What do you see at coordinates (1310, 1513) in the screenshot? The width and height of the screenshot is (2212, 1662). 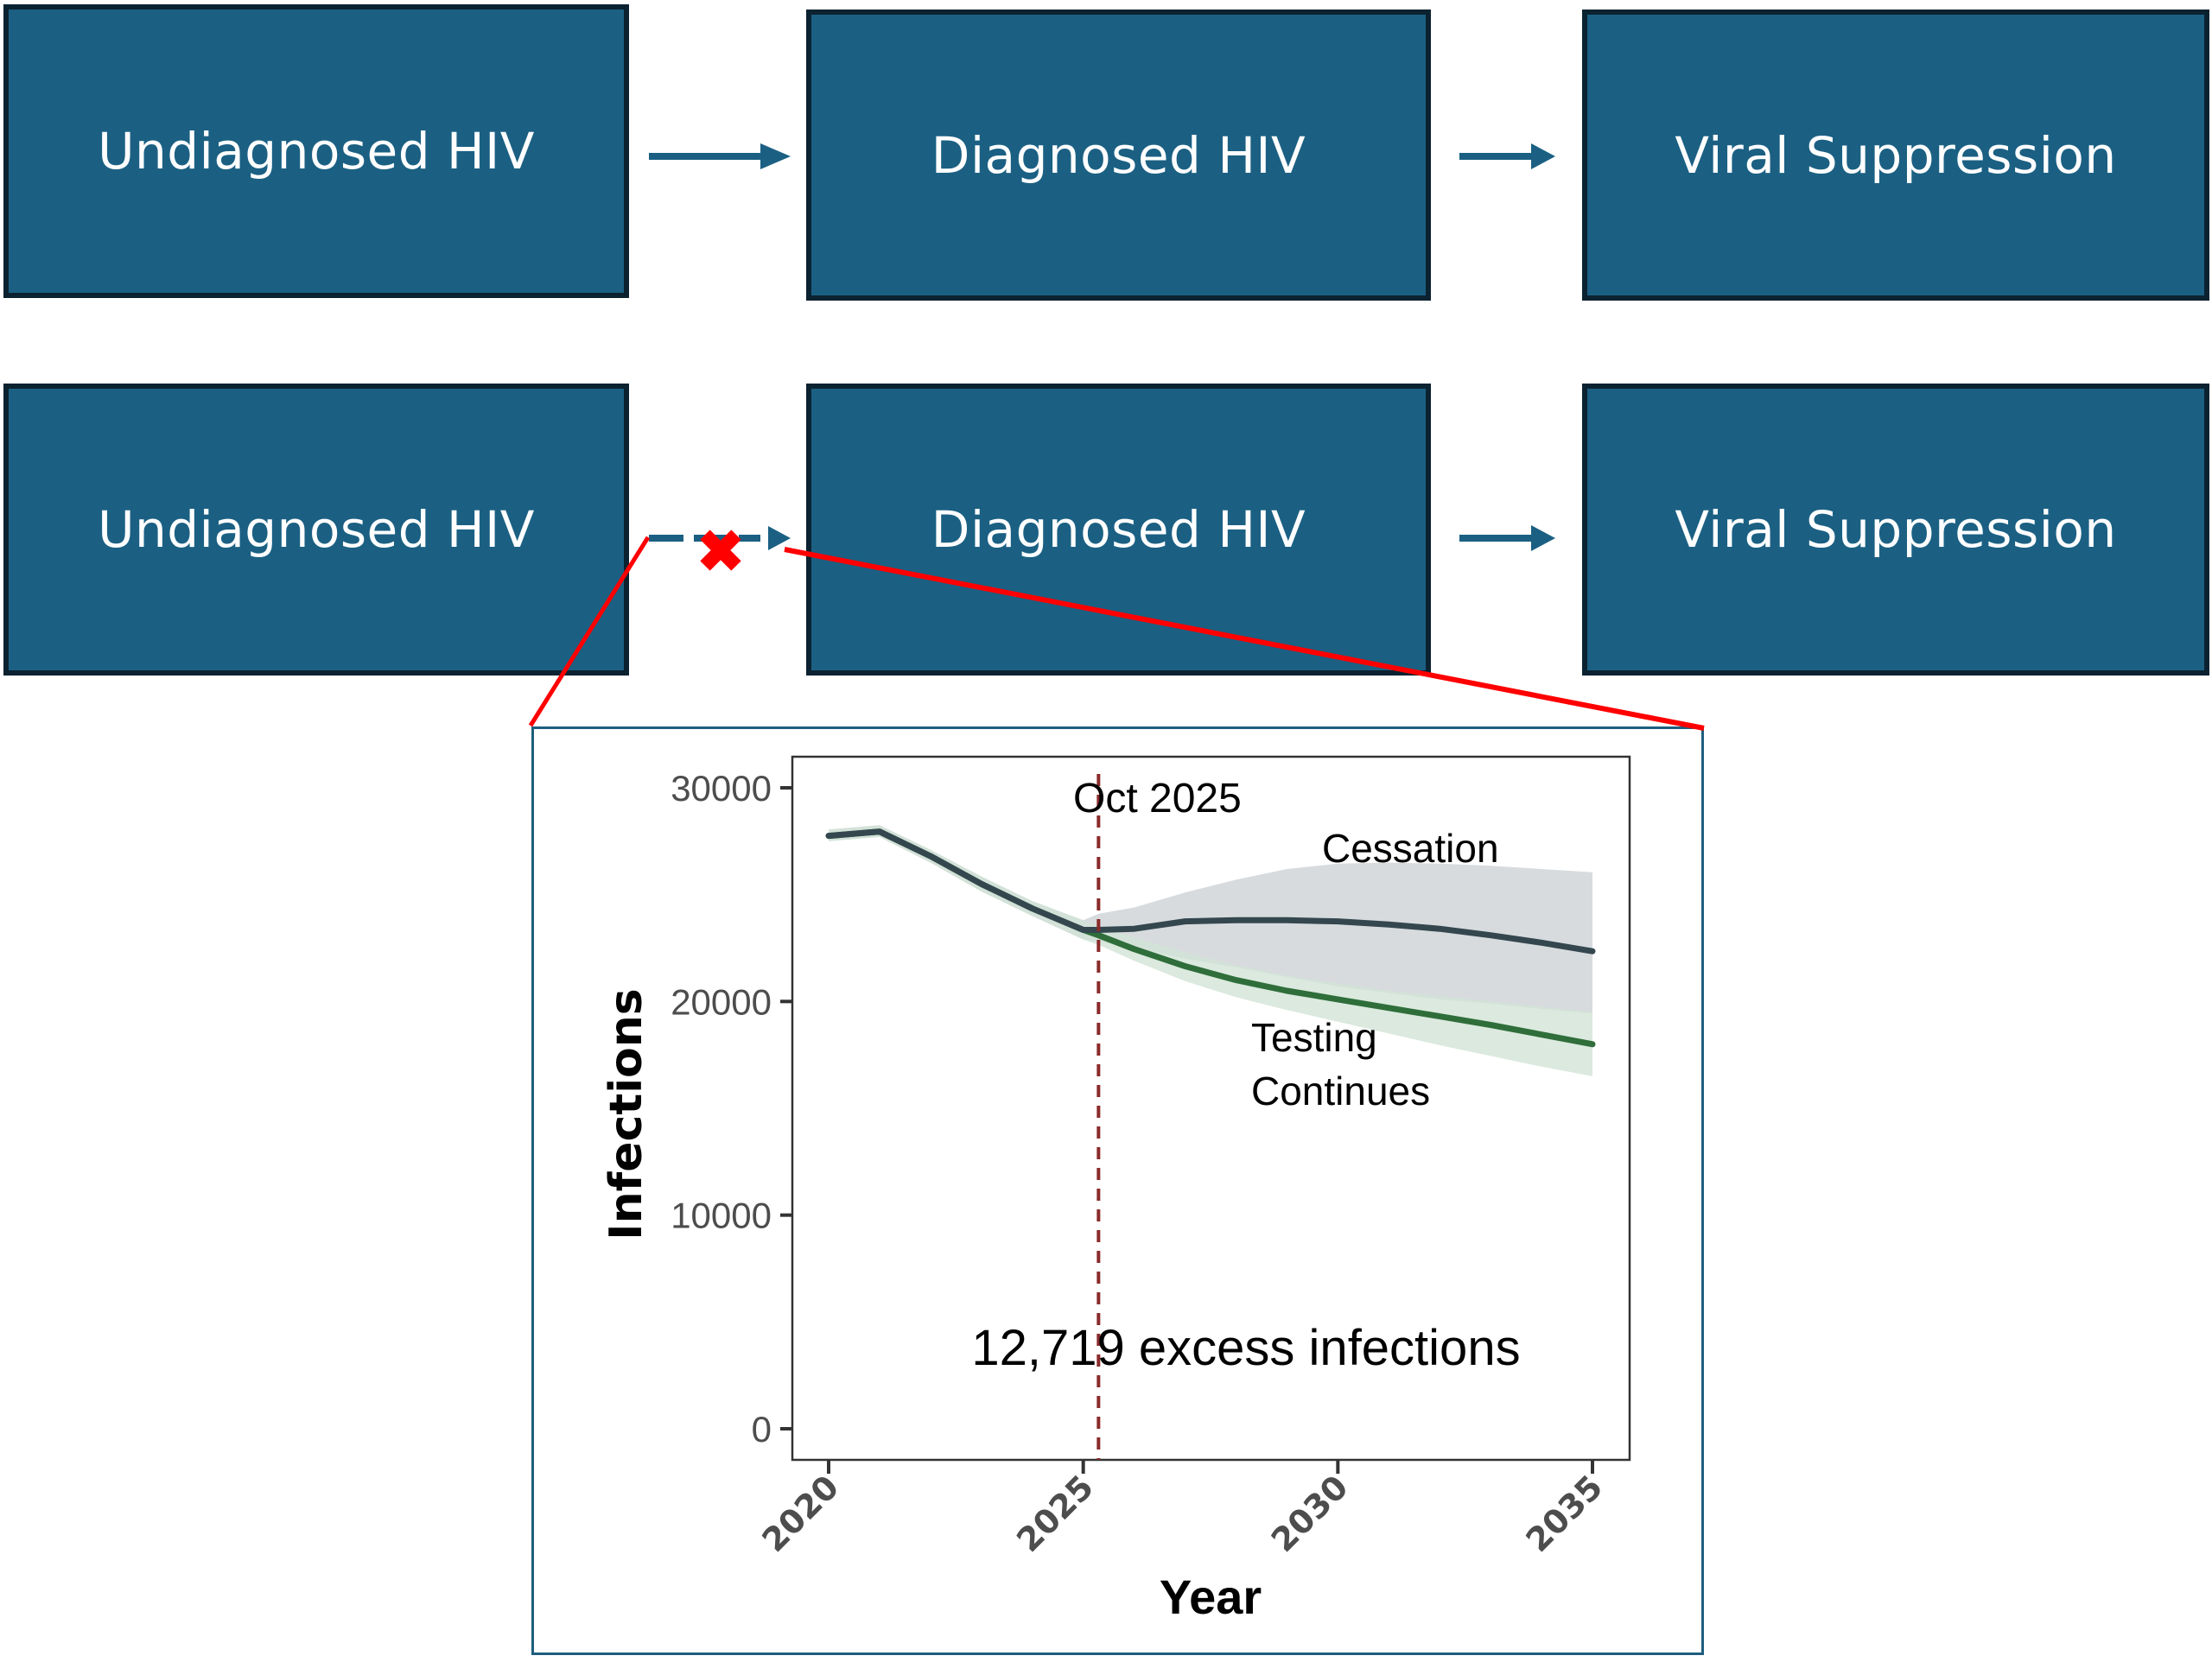 I see `x-tick-label: 2030` at bounding box center [1310, 1513].